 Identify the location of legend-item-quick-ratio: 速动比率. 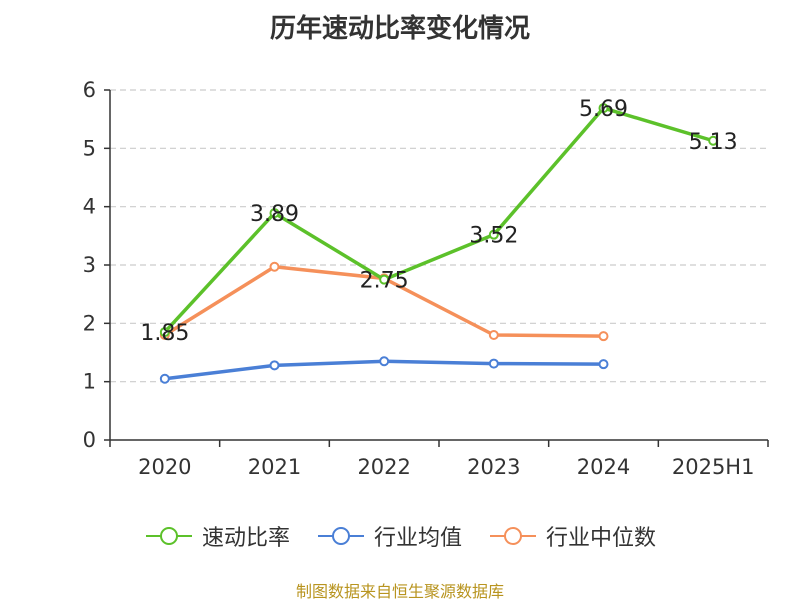
(217, 536).